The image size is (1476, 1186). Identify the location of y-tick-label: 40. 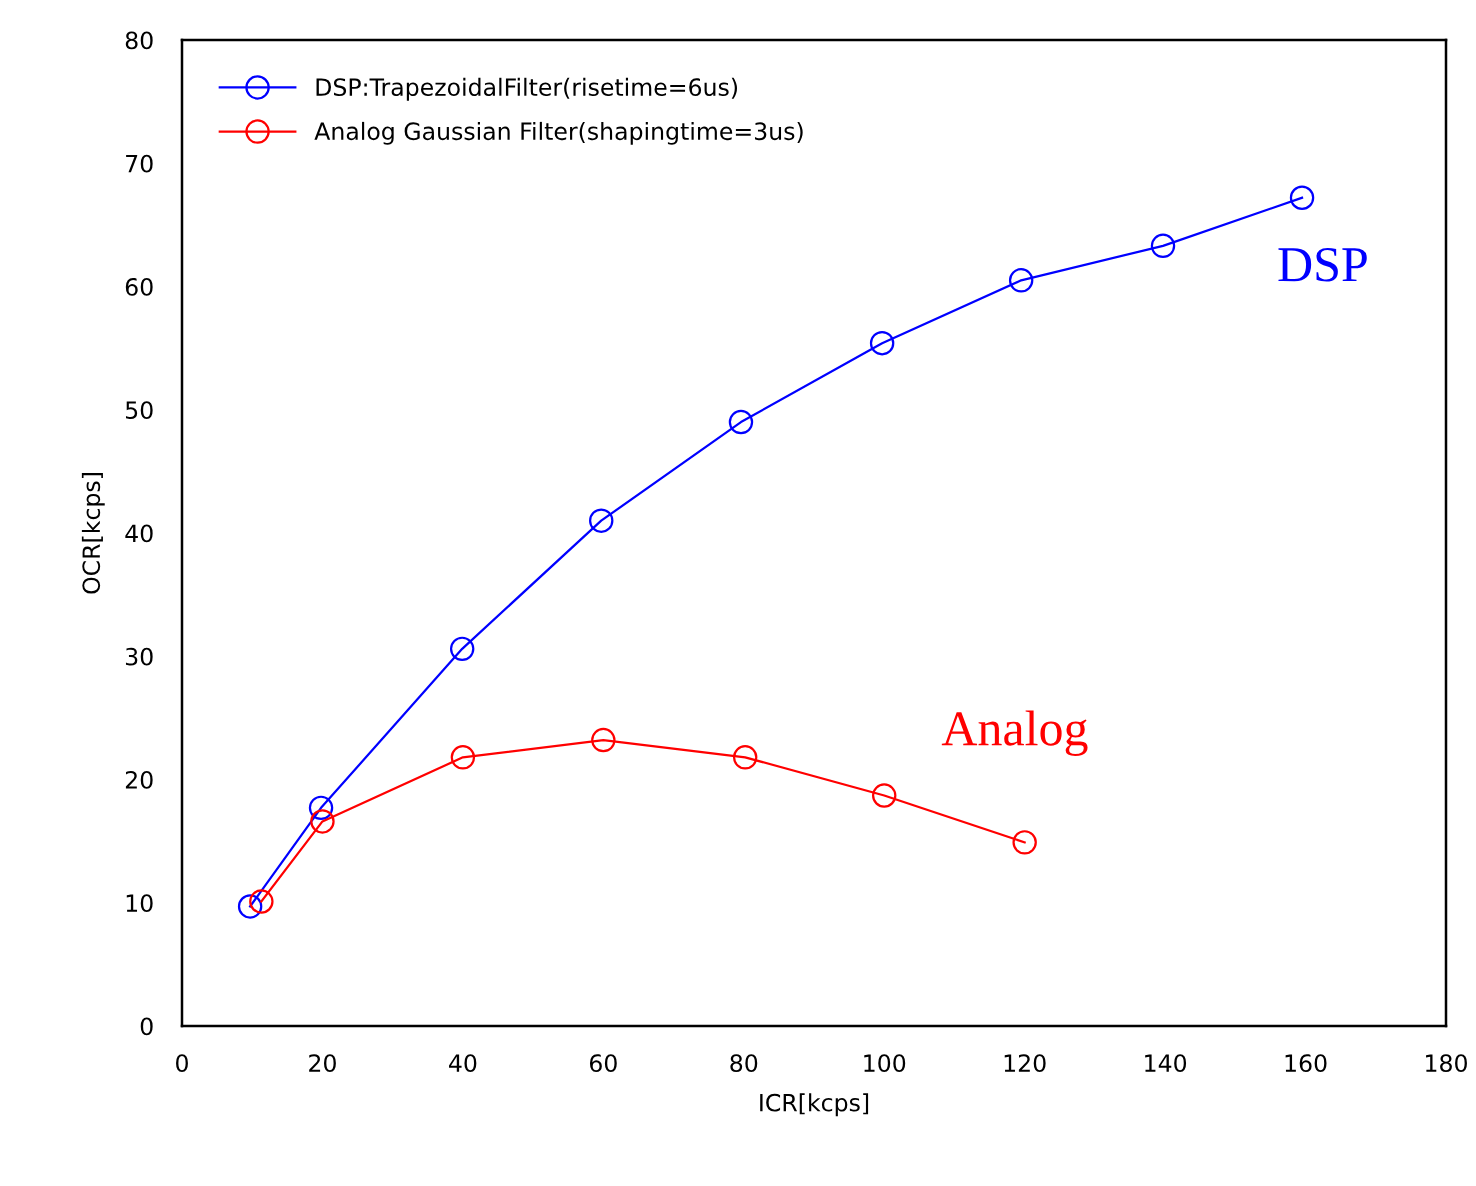
(139, 533).